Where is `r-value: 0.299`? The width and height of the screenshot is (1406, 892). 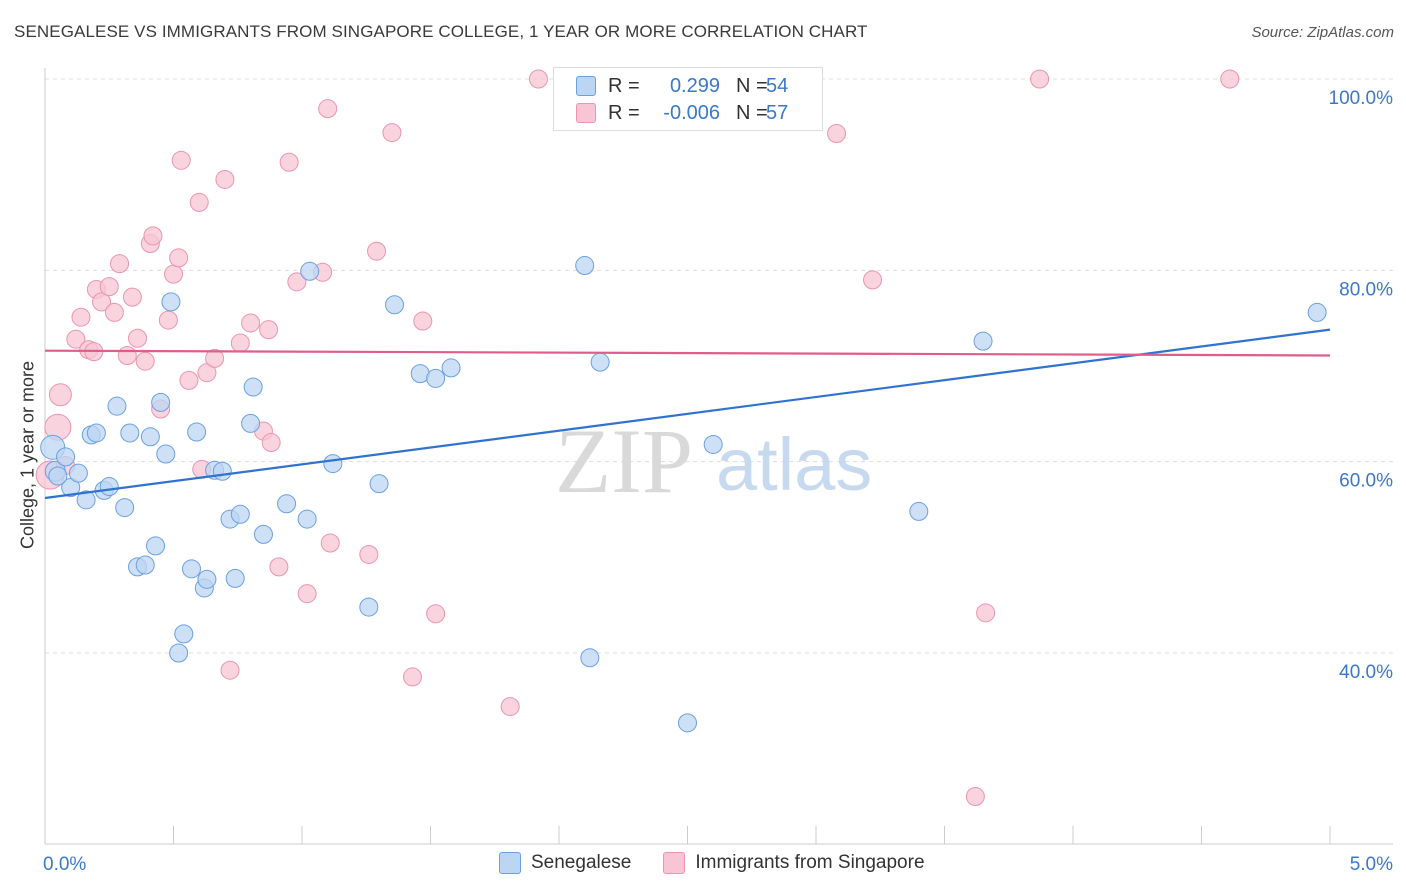
r-value: 0.299 is located at coordinates (694, 85).